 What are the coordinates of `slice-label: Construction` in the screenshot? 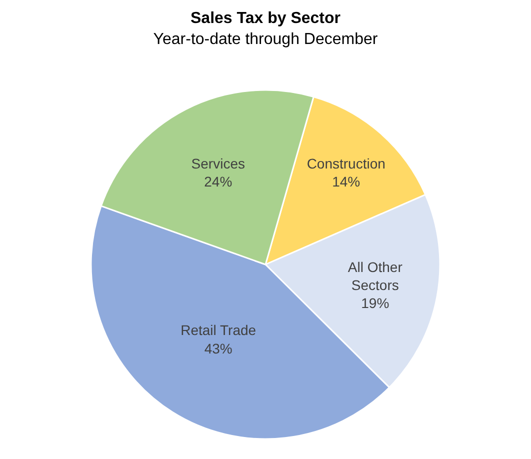 It's located at (346, 163).